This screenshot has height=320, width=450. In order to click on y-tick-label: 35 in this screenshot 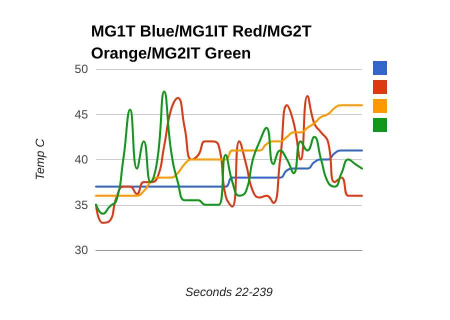, I will do `click(81, 205)`.